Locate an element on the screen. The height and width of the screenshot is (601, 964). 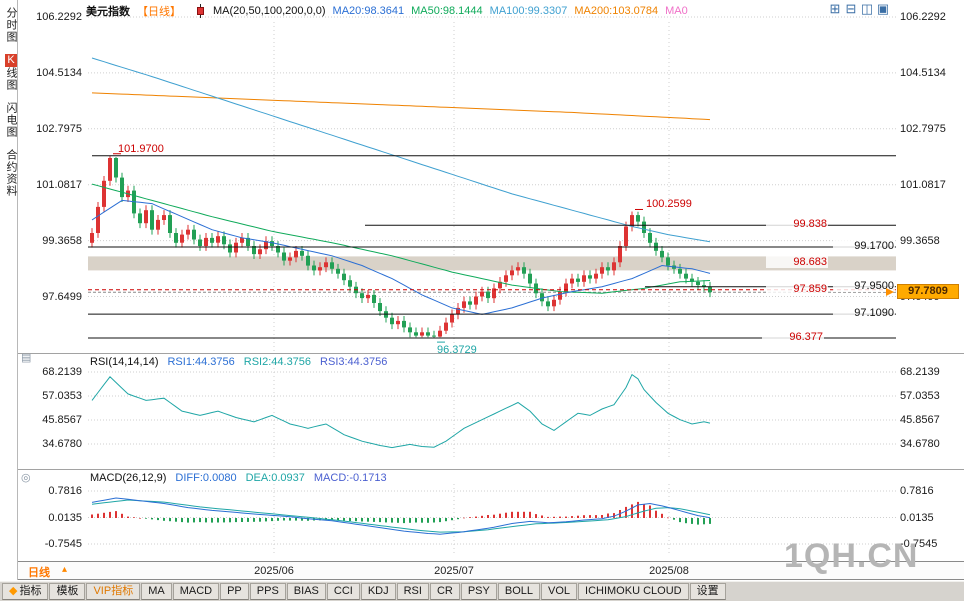
diamond-icon: ◆ is located at coordinates (13, 591).